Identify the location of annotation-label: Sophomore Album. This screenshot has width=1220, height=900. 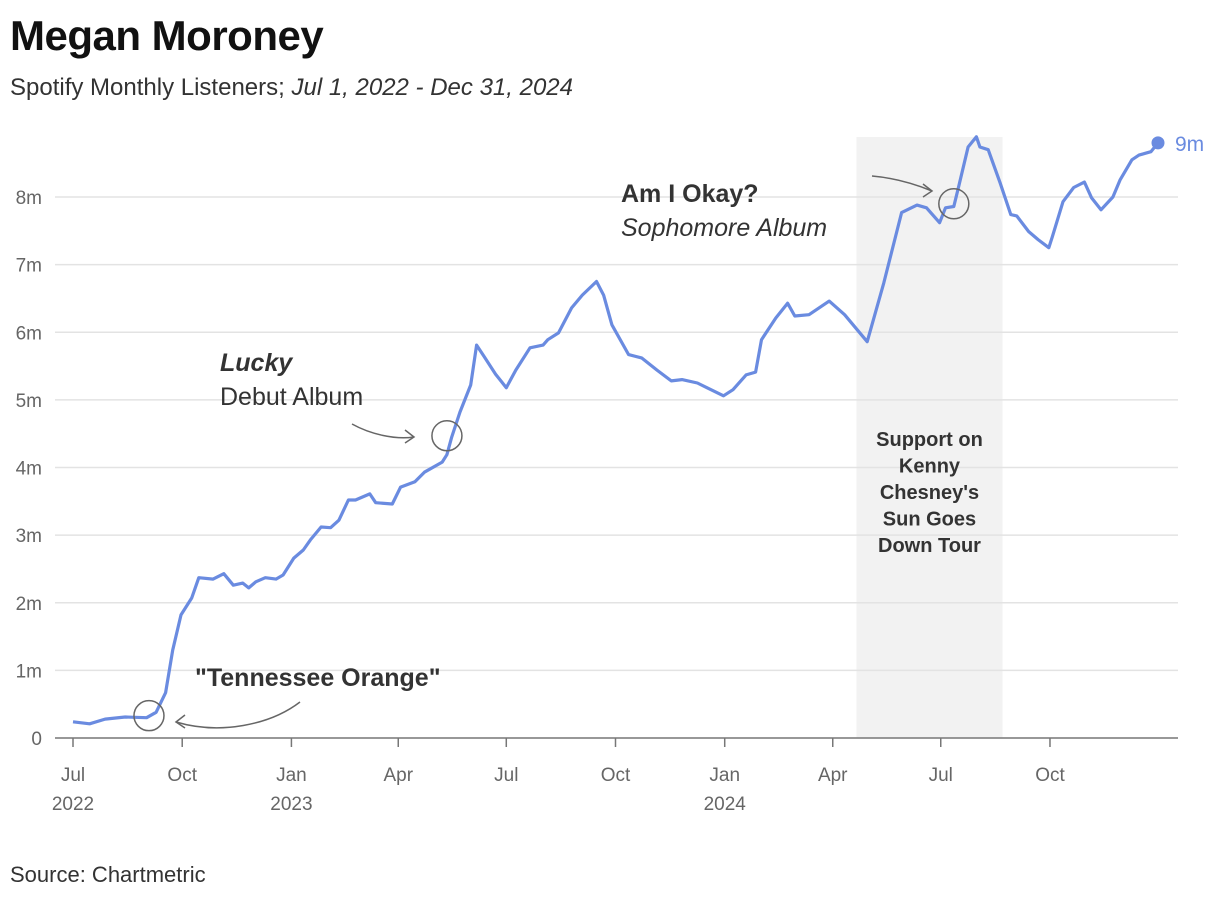
(724, 228).